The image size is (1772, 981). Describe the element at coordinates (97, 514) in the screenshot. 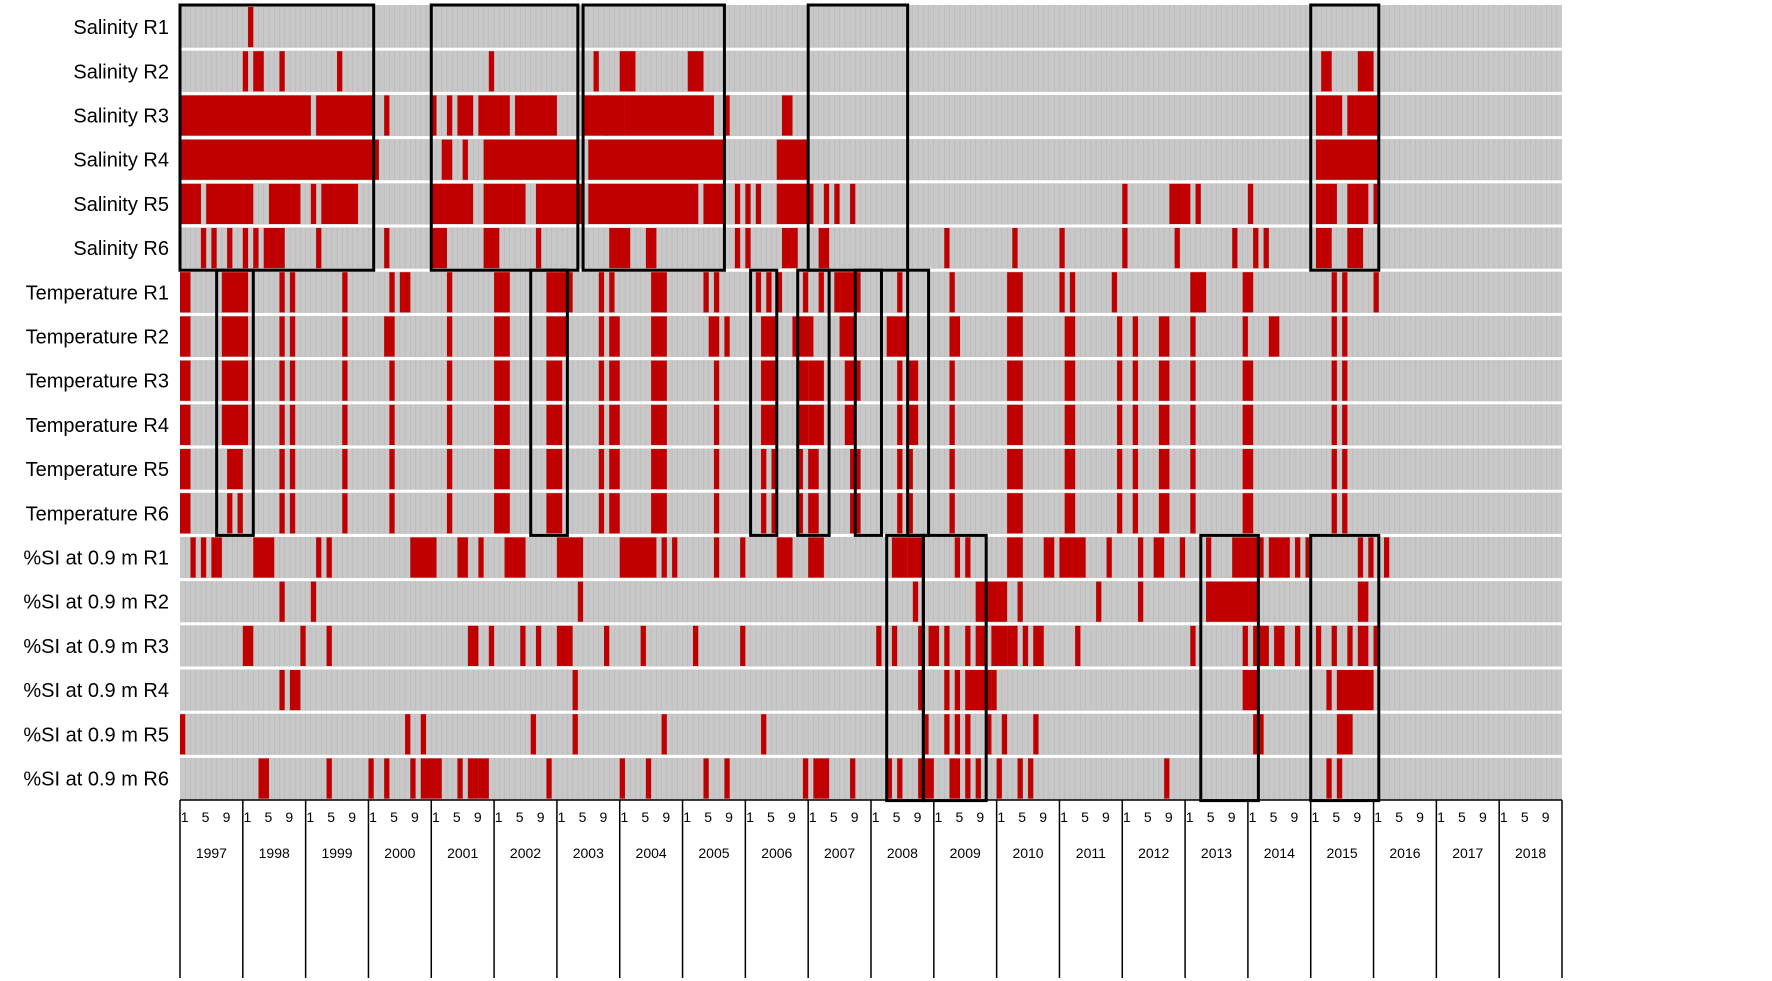

I see `row-label: Temperature R6` at that location.